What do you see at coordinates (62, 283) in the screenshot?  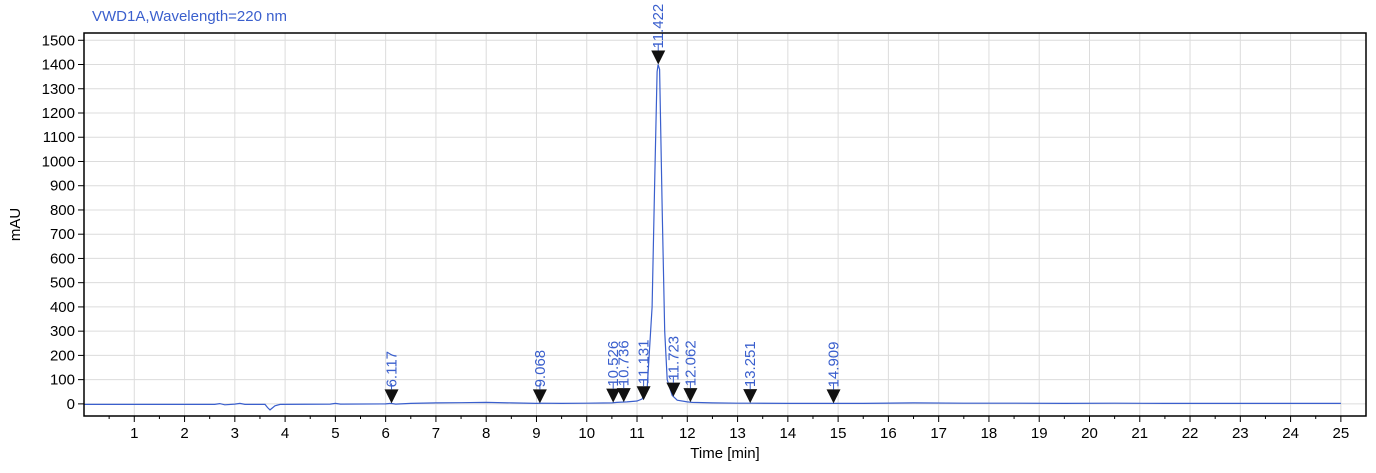 I see `y-tick-label: 500` at bounding box center [62, 283].